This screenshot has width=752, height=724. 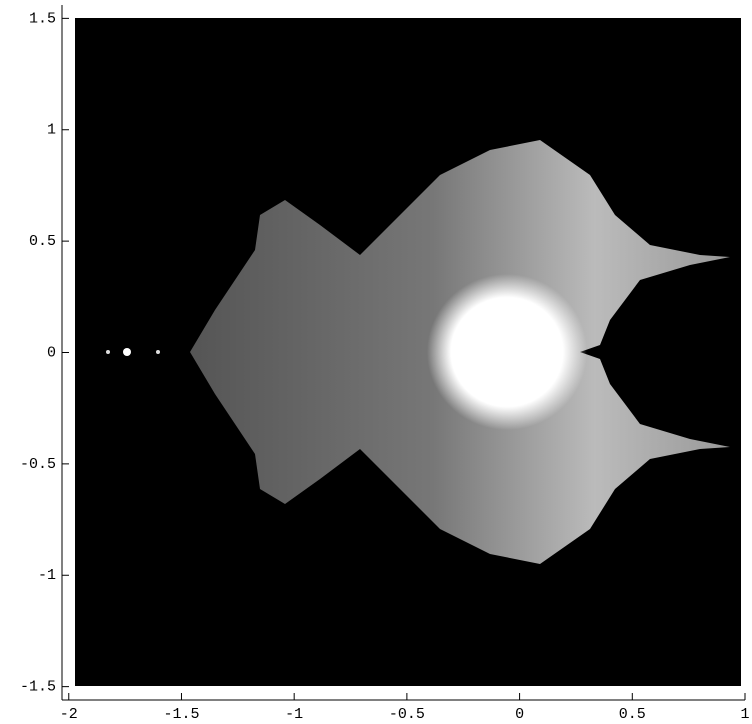 I want to click on y-tick-label: -0.5, so click(x=38, y=464).